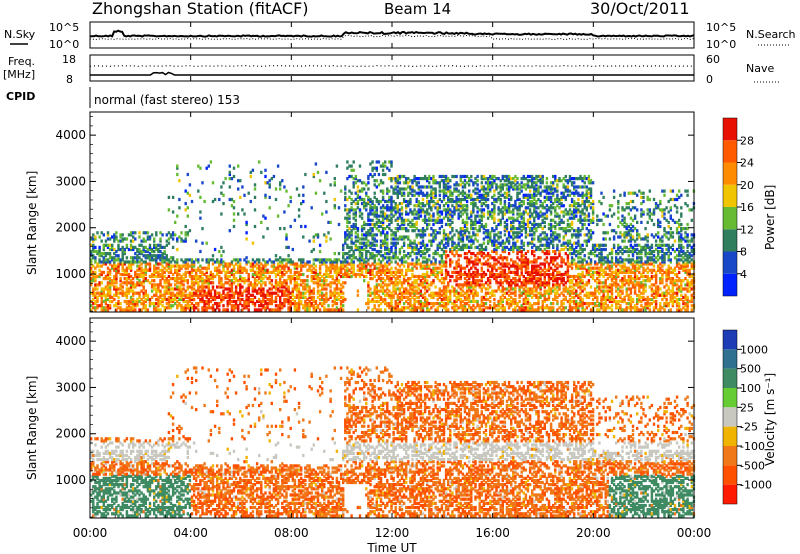  Describe the element at coordinates (400, 36) in the screenshot. I see `noise-panel: N.Sky N.Search 10^5 10^0 10^5 10^0` at that location.